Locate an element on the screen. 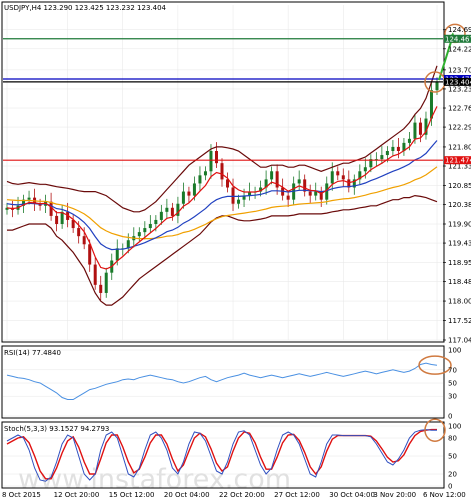 This screenshot has height=500, width=471. y-tick-label: 119.430 is located at coordinates (459, 244).